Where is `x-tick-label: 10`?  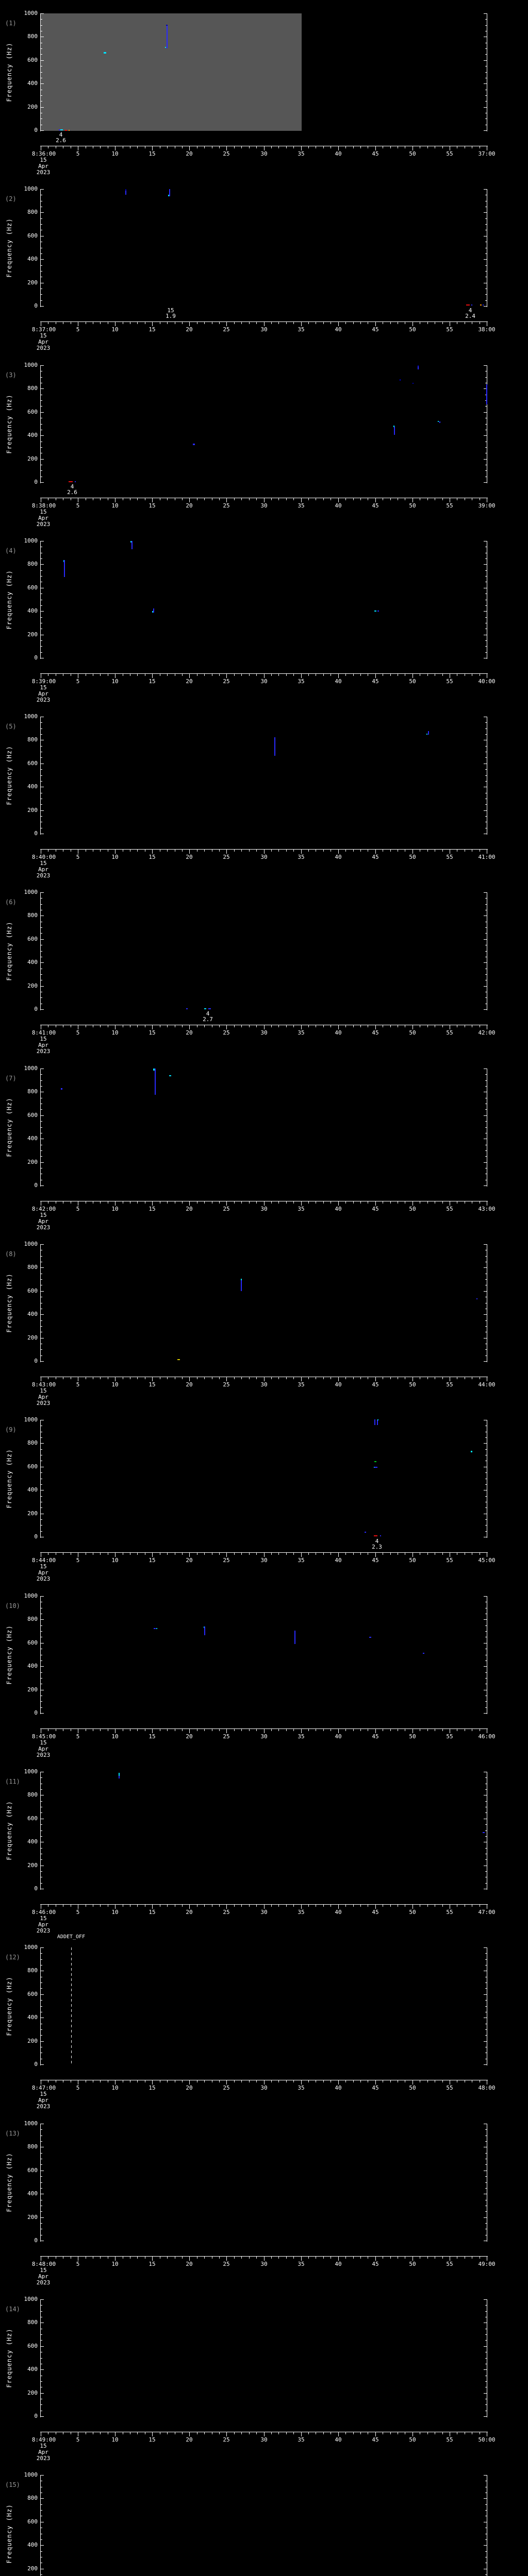 x-tick-label: 10 is located at coordinates (115, 681).